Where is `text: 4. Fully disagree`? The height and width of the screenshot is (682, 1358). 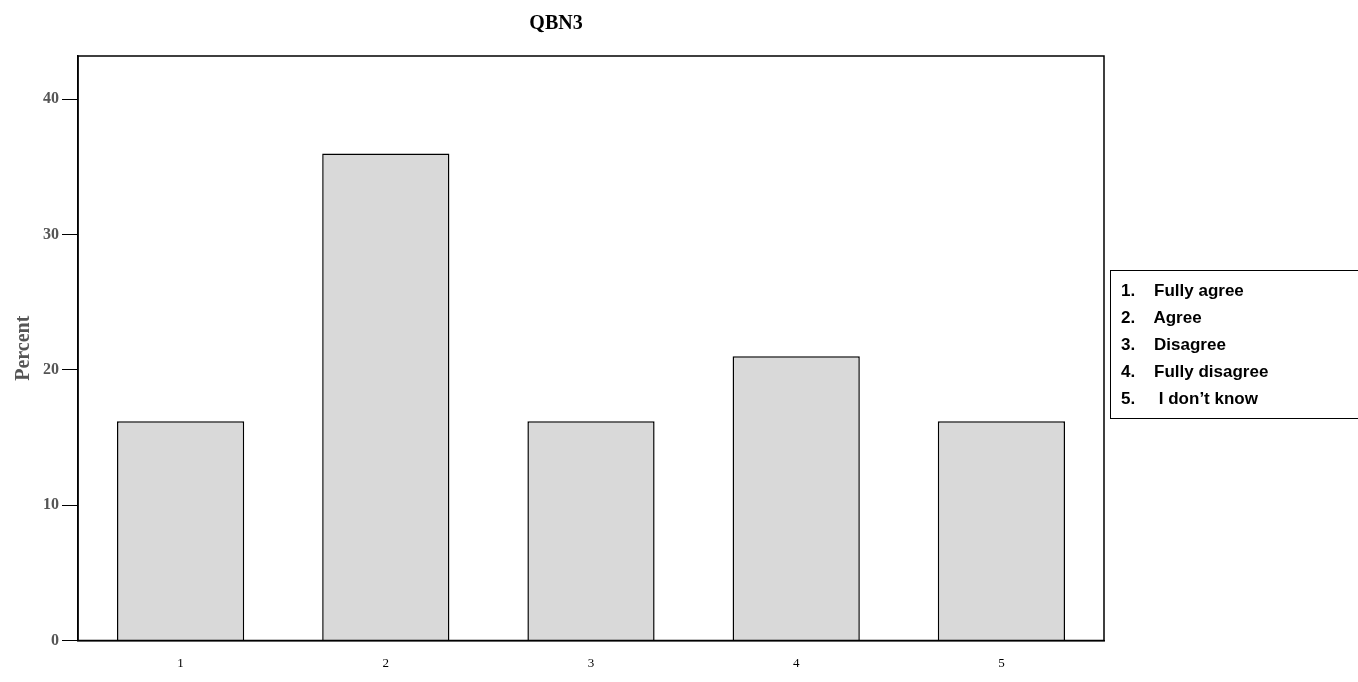 text: 4. Fully disagree is located at coordinates (1195, 372).